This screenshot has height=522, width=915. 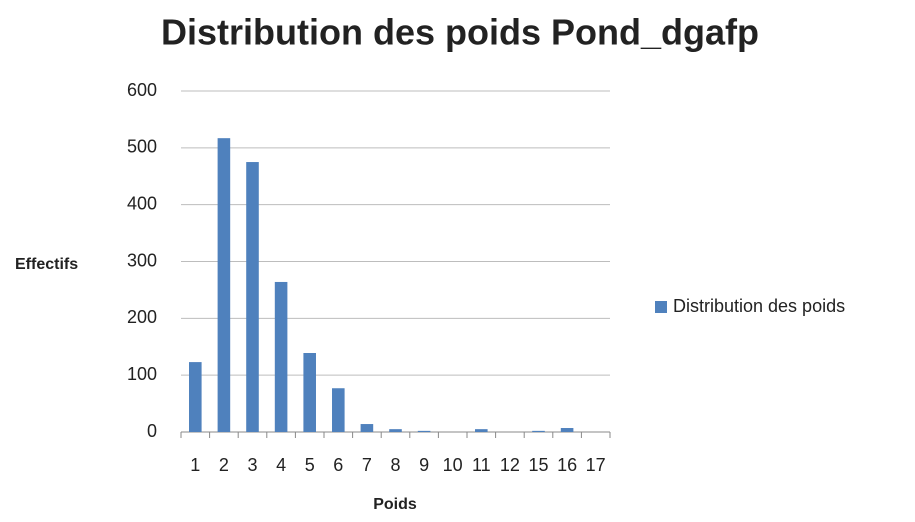 I want to click on x-tick-label: 15, so click(x=538, y=465).